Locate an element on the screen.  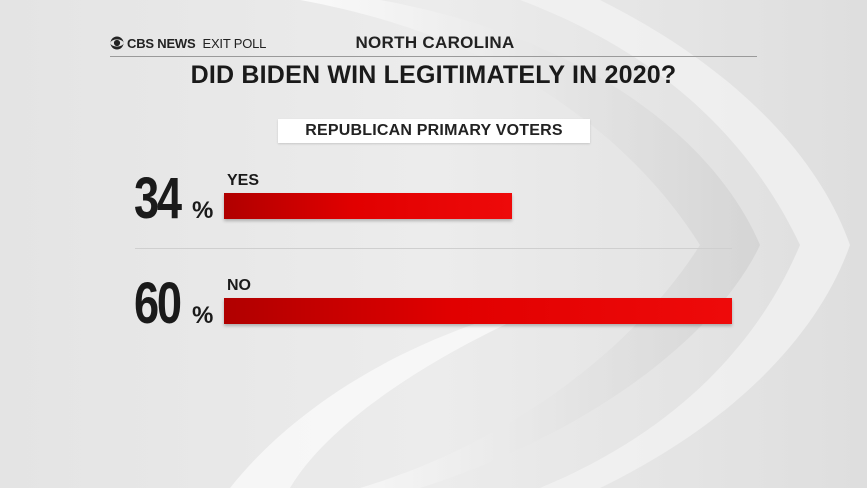
value-label-yes: 34% is located at coordinates (179, 198).